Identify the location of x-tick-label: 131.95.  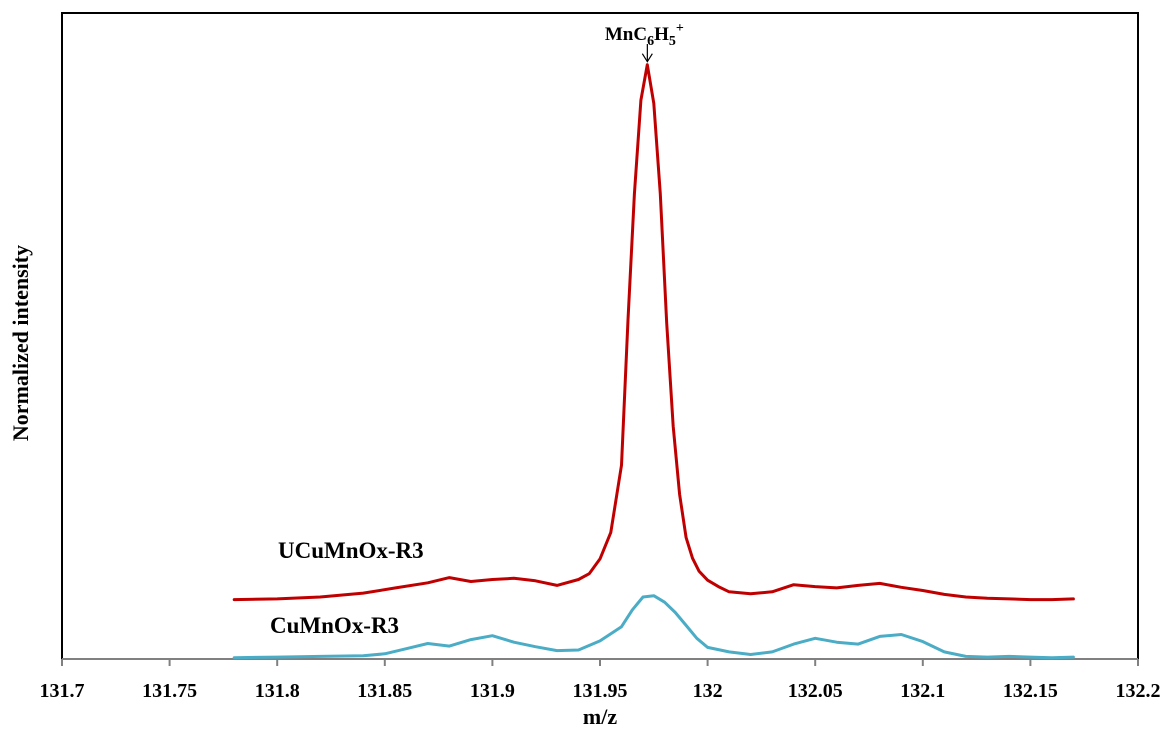
(600, 691).